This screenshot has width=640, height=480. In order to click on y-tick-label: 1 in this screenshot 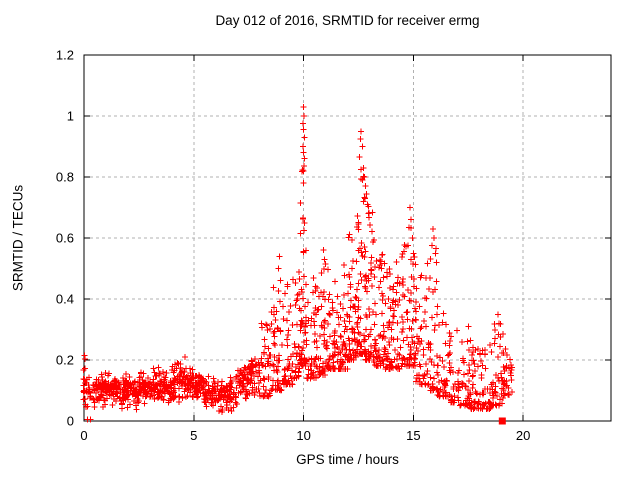, I will do `click(70, 116)`.